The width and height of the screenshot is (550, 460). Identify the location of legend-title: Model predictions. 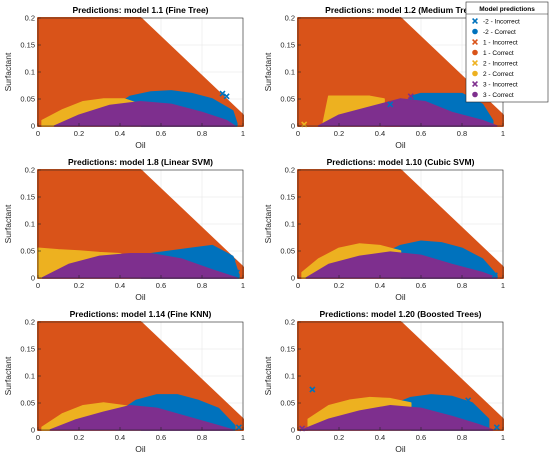
(507, 9).